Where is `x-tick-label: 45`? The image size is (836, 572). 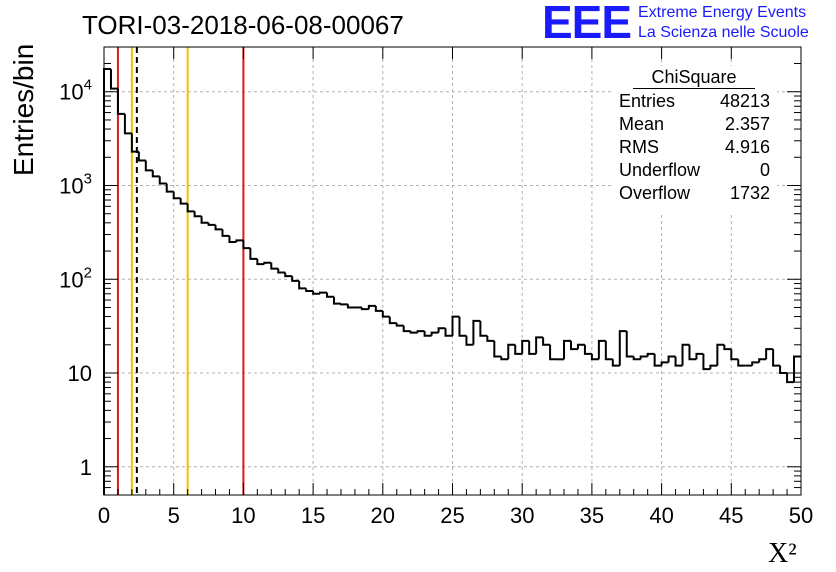 x-tick-label: 45 is located at coordinates (731, 515).